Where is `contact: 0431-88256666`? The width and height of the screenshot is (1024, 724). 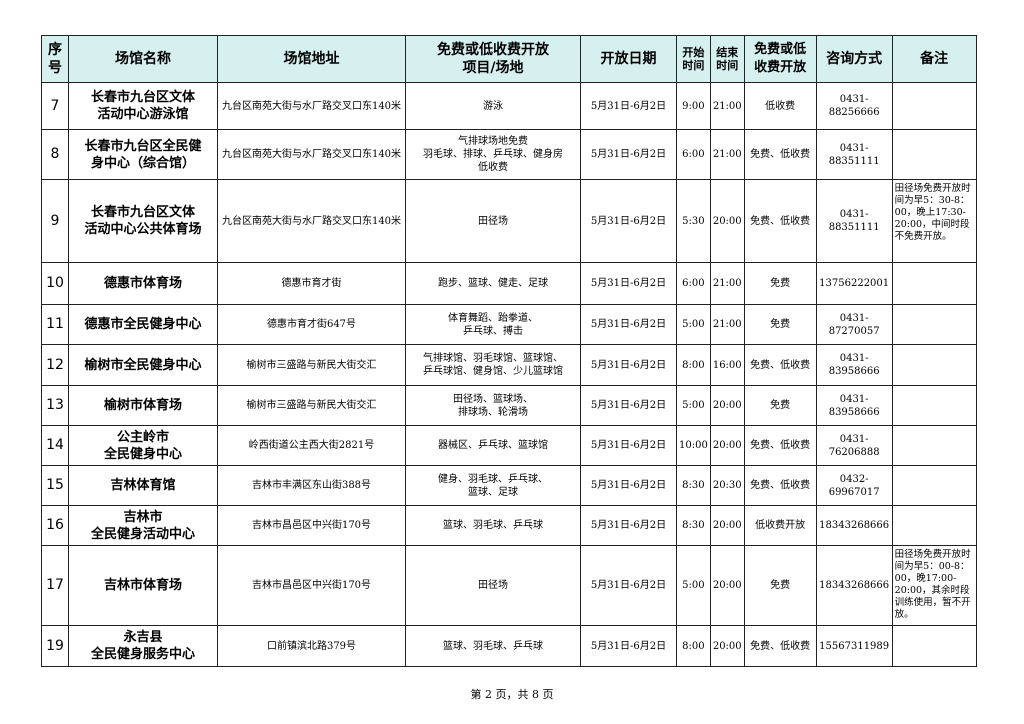
contact: 0431-88256666 is located at coordinates (854, 106).